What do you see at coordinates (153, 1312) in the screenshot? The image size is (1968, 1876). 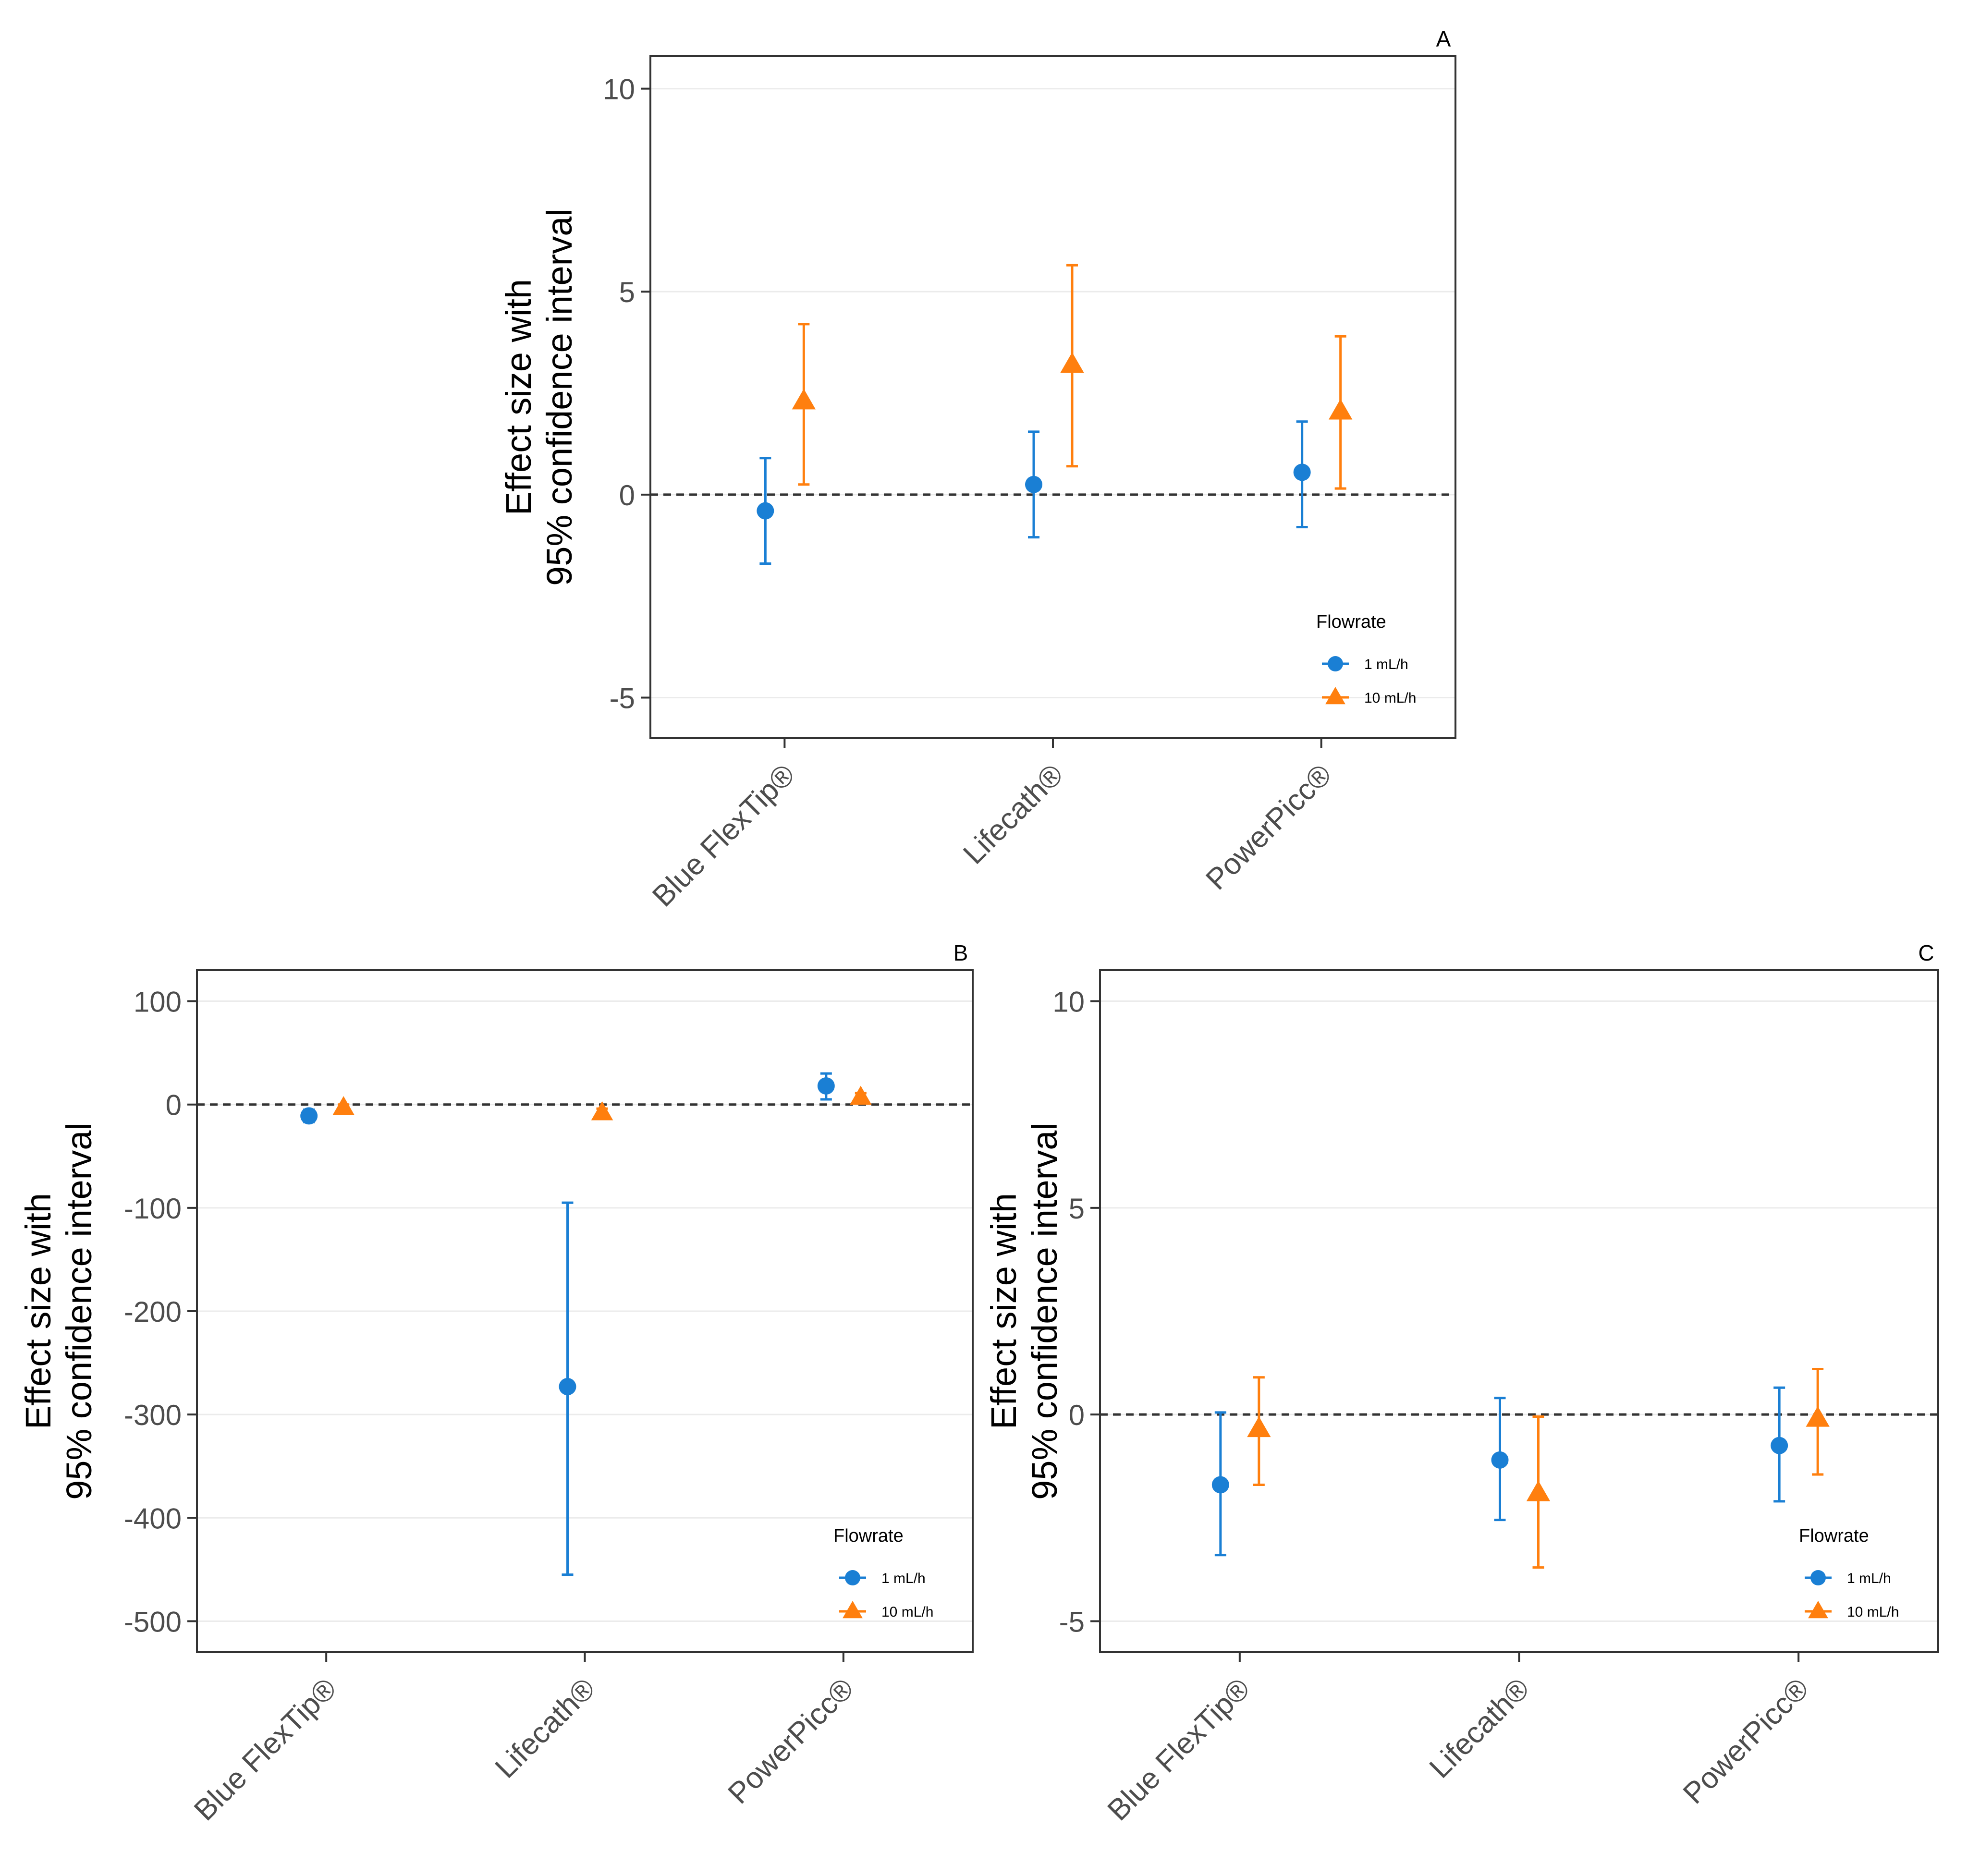 I see `y-tick-label: -200` at bounding box center [153, 1312].